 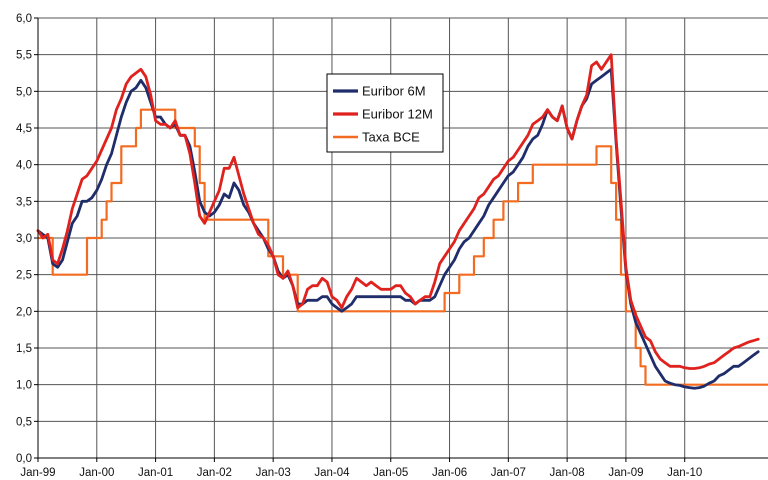 I want to click on y-tick-label: 1,0, so click(x=24, y=386).